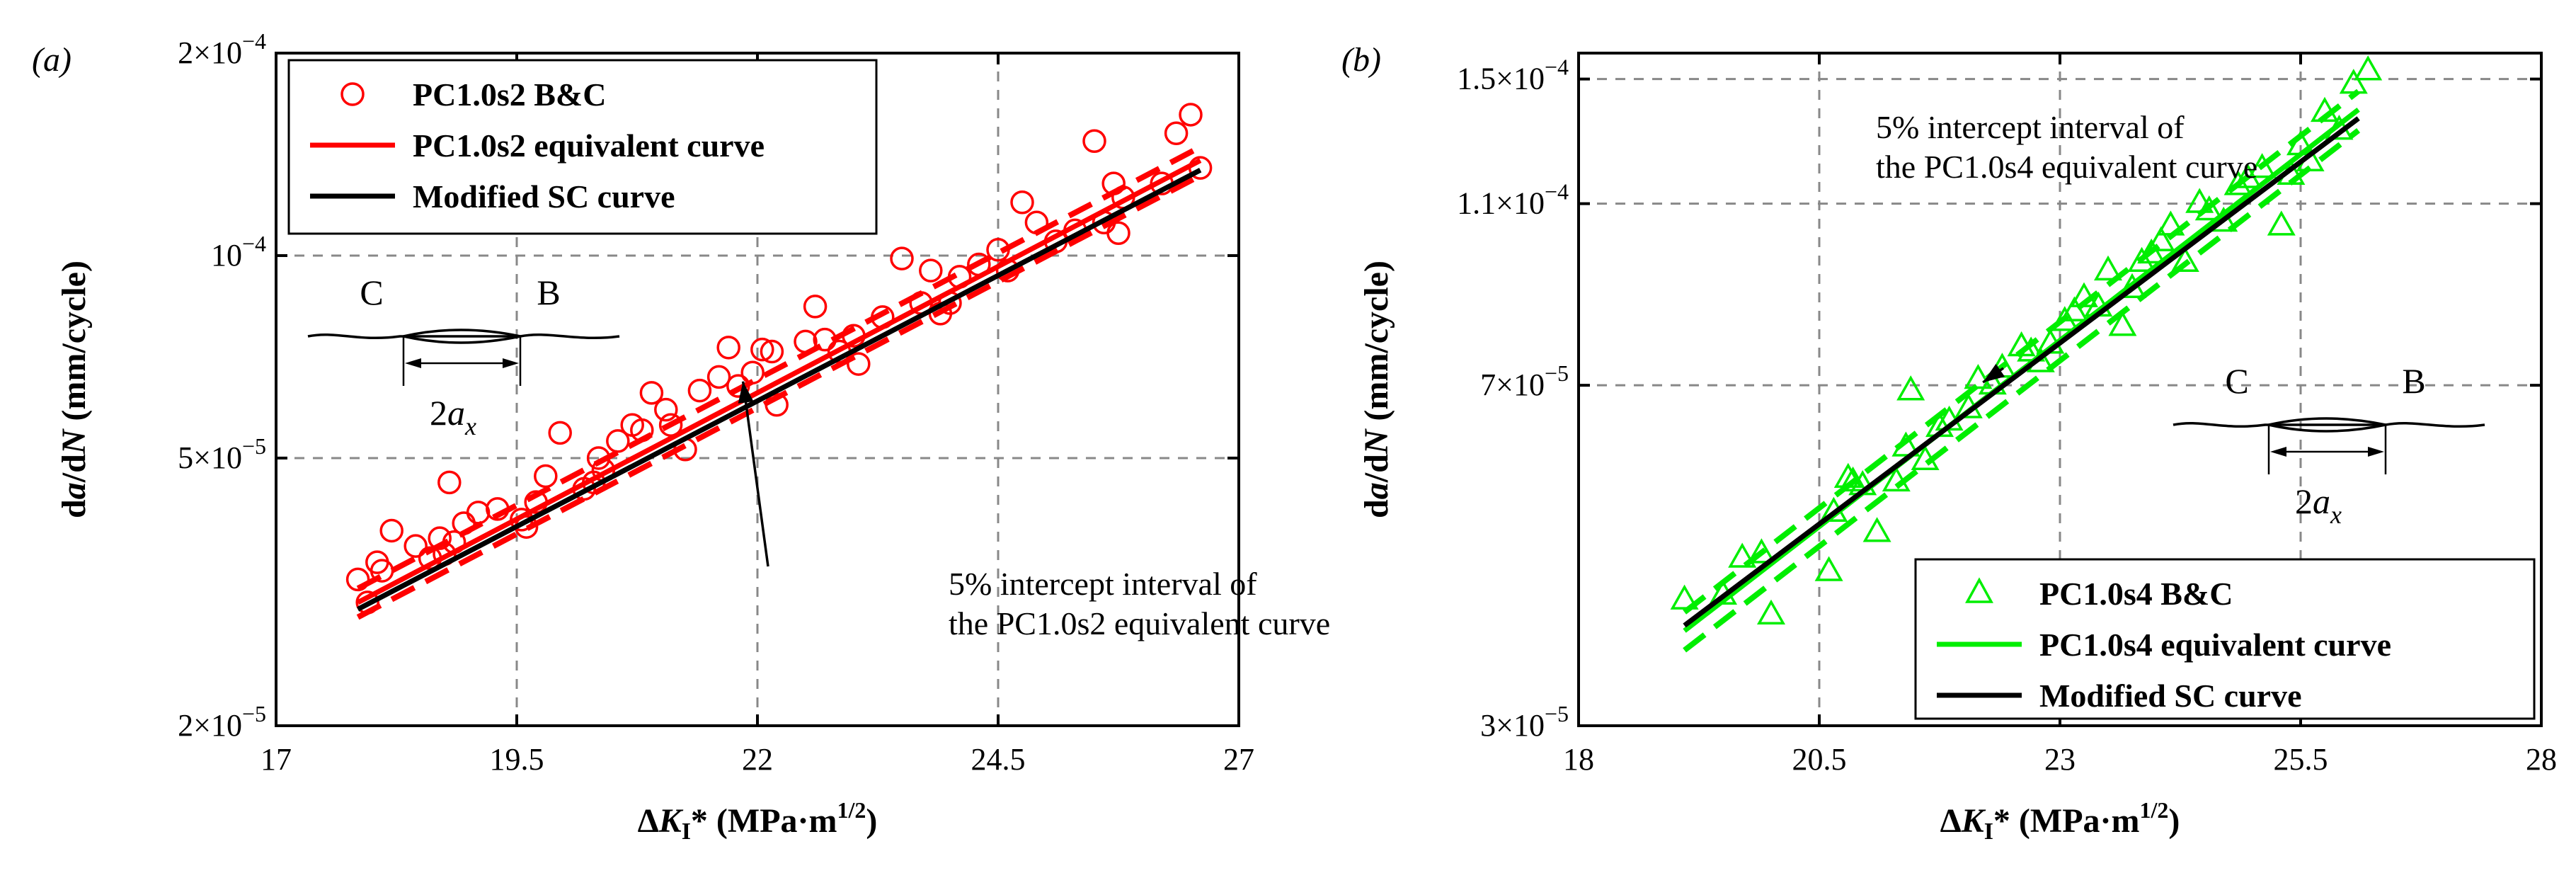  I want to click on y-tick-label: 2×10⁻⁴, so click(222, 49).